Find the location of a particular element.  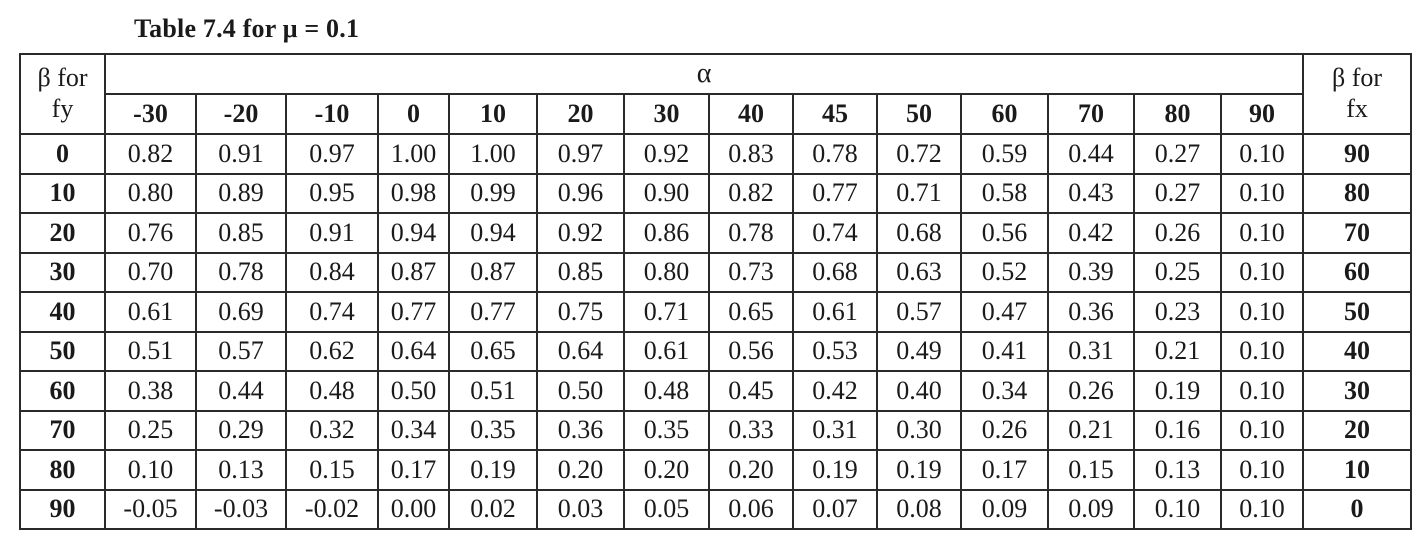

value-cell: 0.94 is located at coordinates (493, 233).